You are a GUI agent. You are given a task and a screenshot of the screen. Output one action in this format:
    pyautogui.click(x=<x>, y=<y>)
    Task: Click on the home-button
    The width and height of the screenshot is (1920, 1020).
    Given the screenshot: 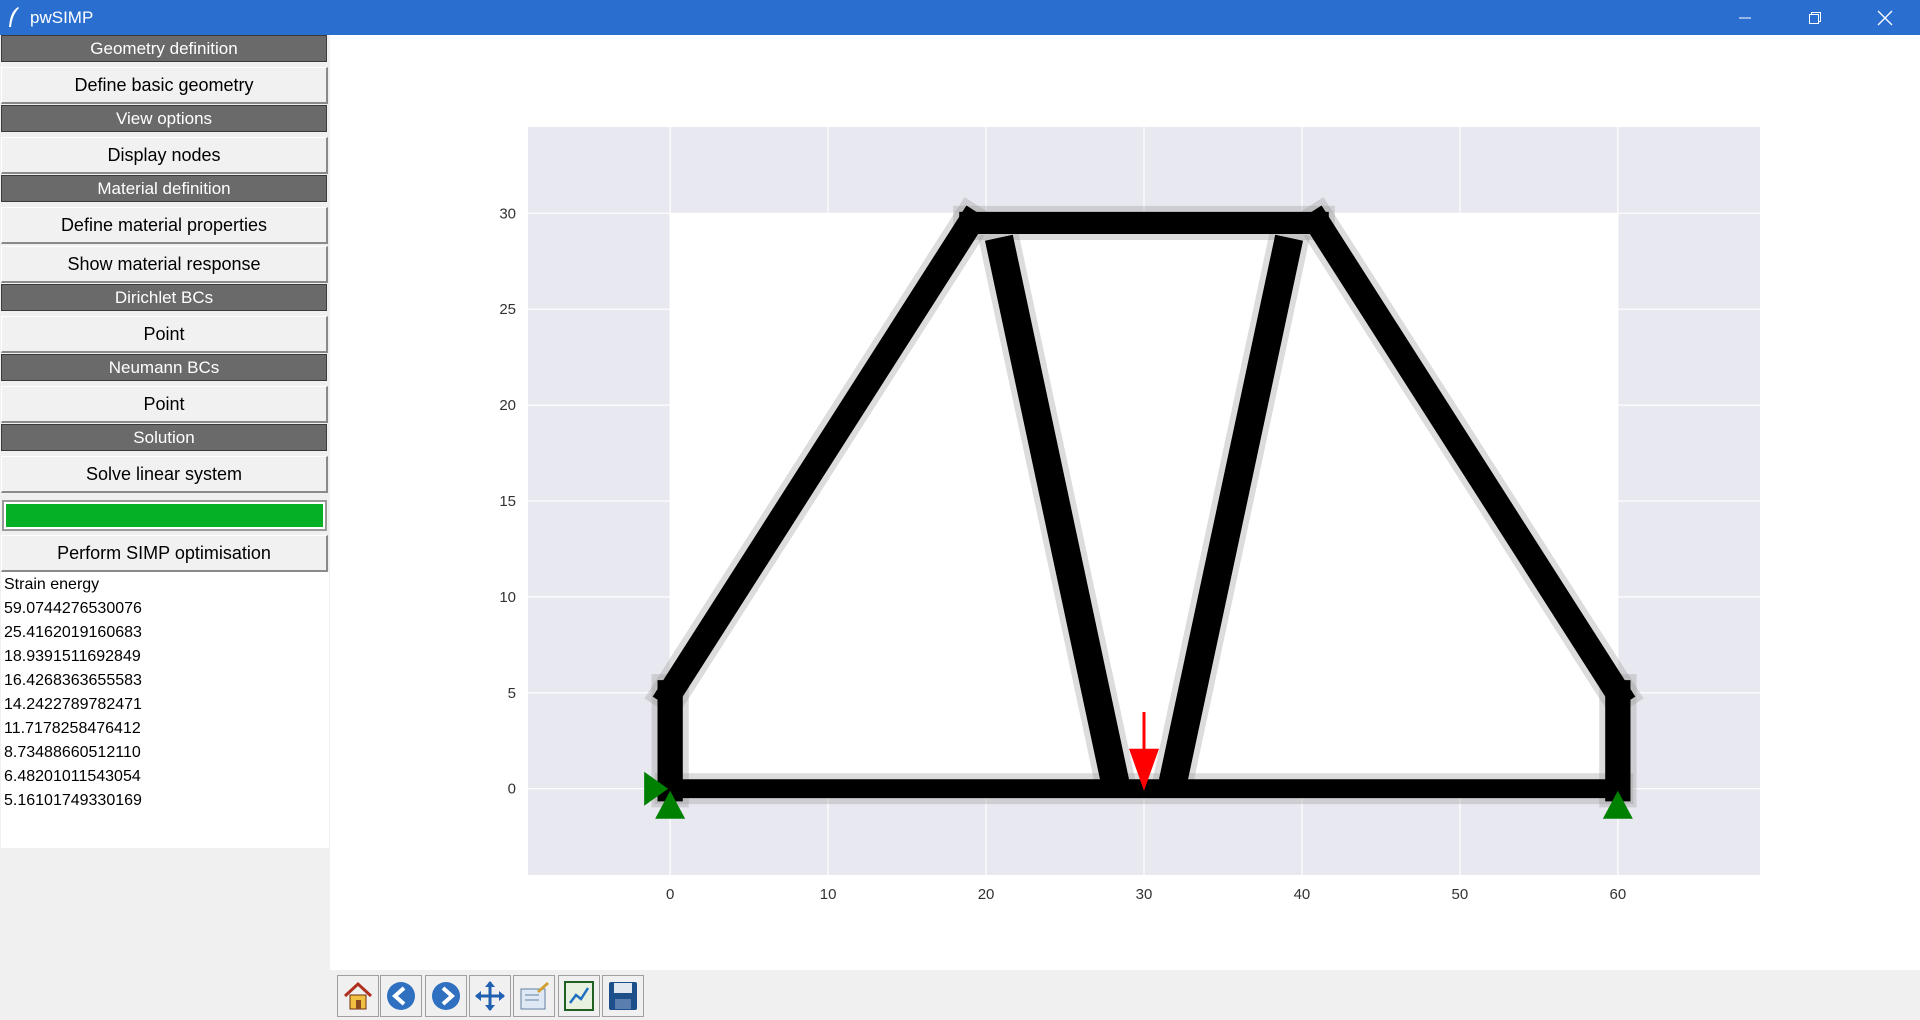 What is the action you would take?
    pyautogui.click(x=358, y=996)
    